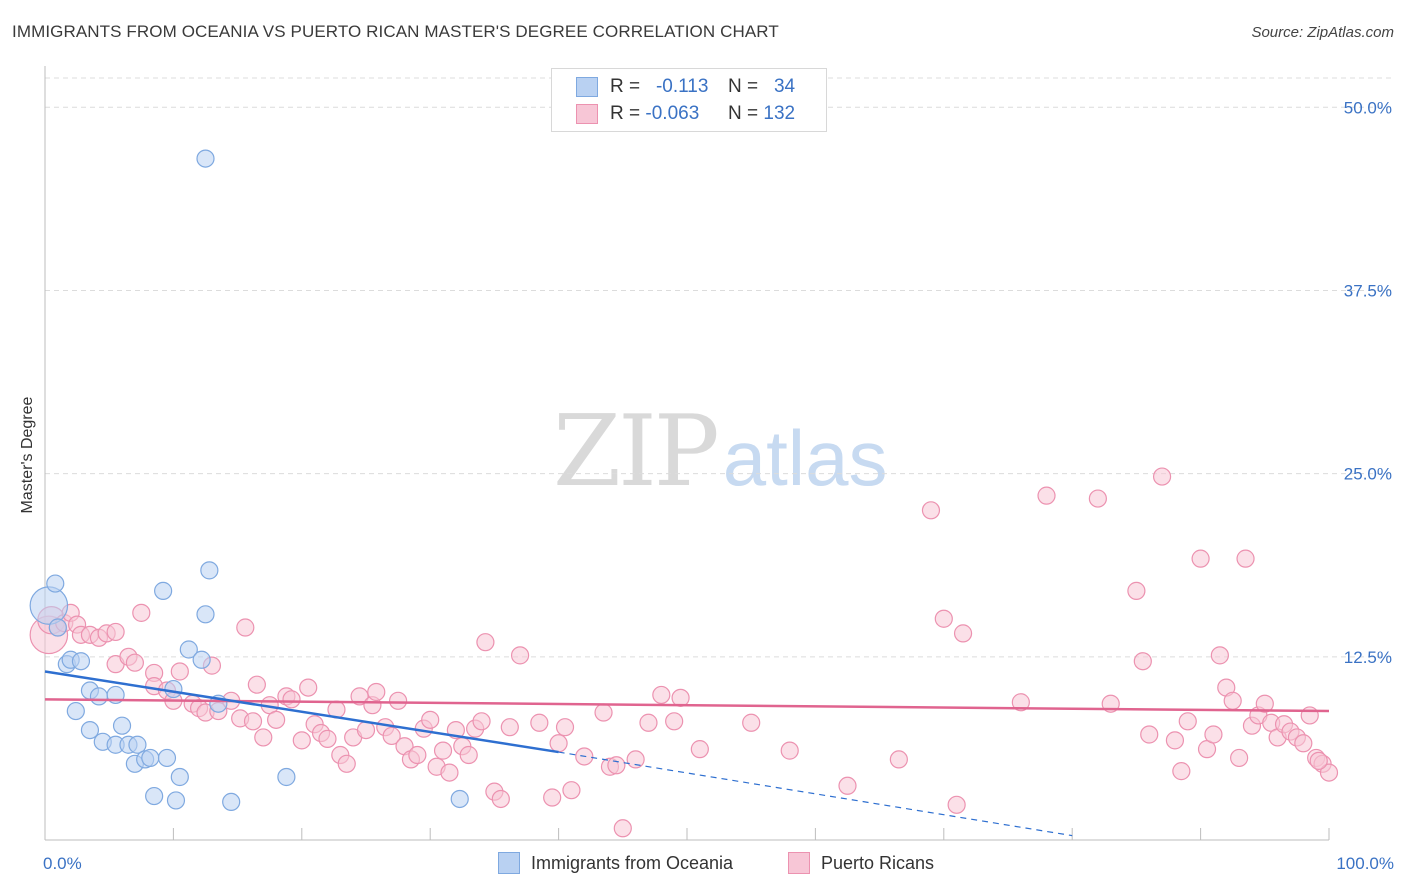 The width and height of the screenshot is (1406, 892). Describe the element at coordinates (682, 86) in the screenshot. I see `legend-r-value: -0.113` at that location.